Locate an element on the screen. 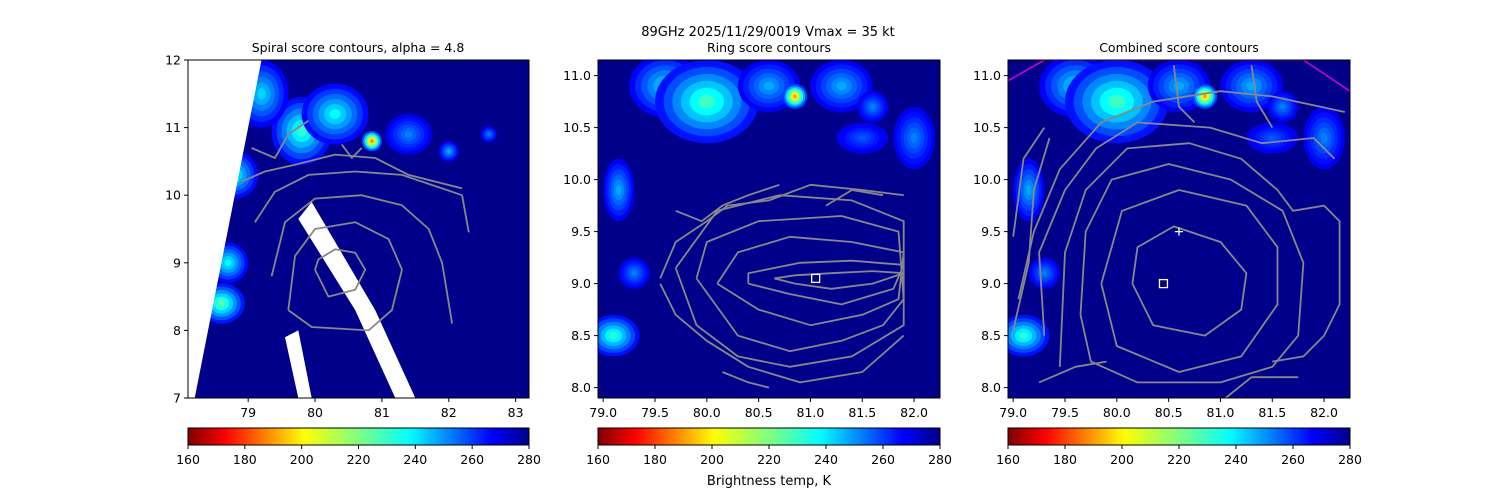 The image size is (1500, 500). y-tick-label: 8.5 is located at coordinates (991, 335).